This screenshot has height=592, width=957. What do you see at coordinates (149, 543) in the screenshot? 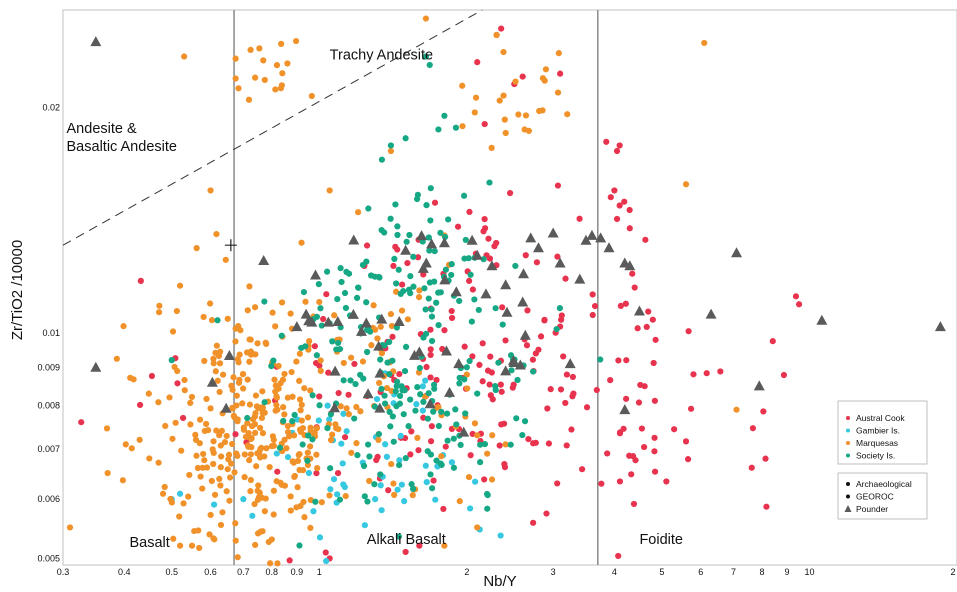
I see `field-label: Basalt` at bounding box center [149, 543].